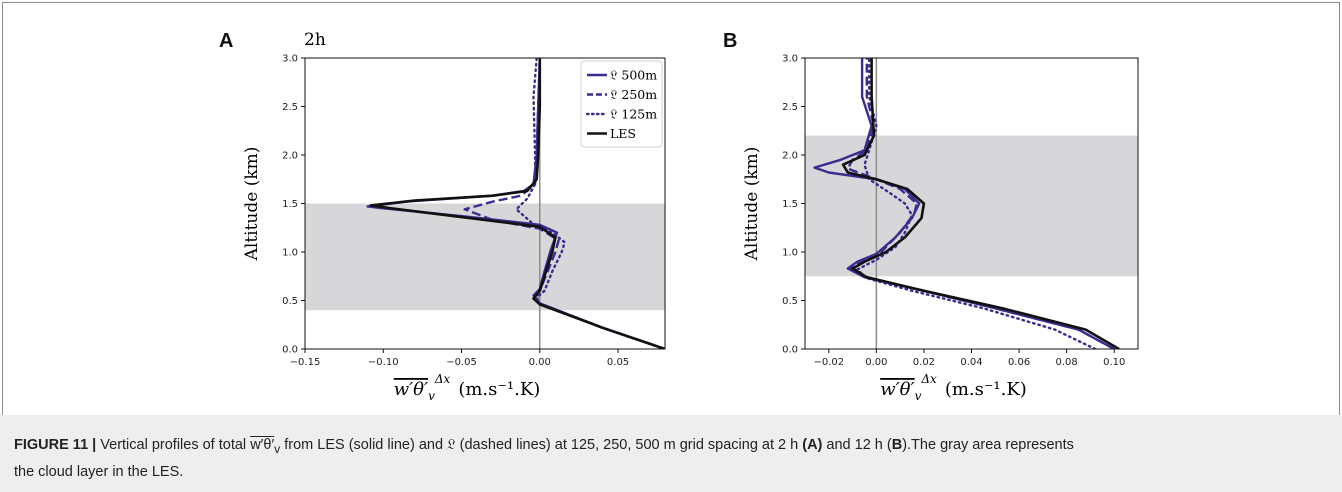 This screenshot has height=492, width=1342. Describe the element at coordinates (633, 75) in the screenshot. I see `legend-entry-label: 𝔏 500m` at that location.